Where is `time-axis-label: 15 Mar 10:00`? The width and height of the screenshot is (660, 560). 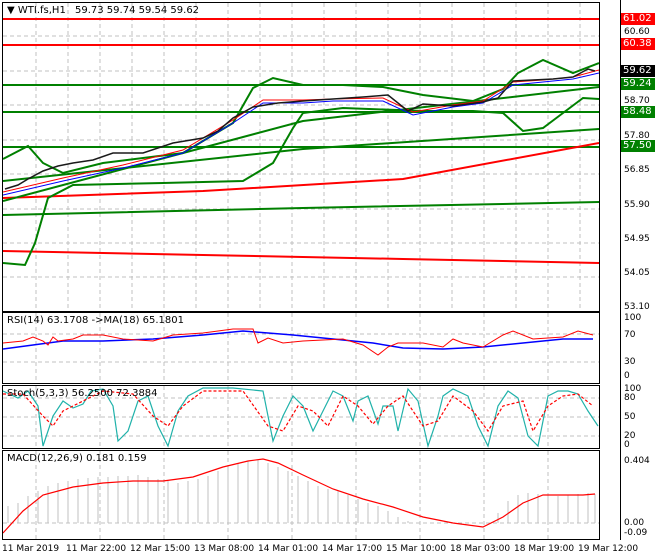 time-axis-label: 15 Mar 10:00 is located at coordinates (416, 549).